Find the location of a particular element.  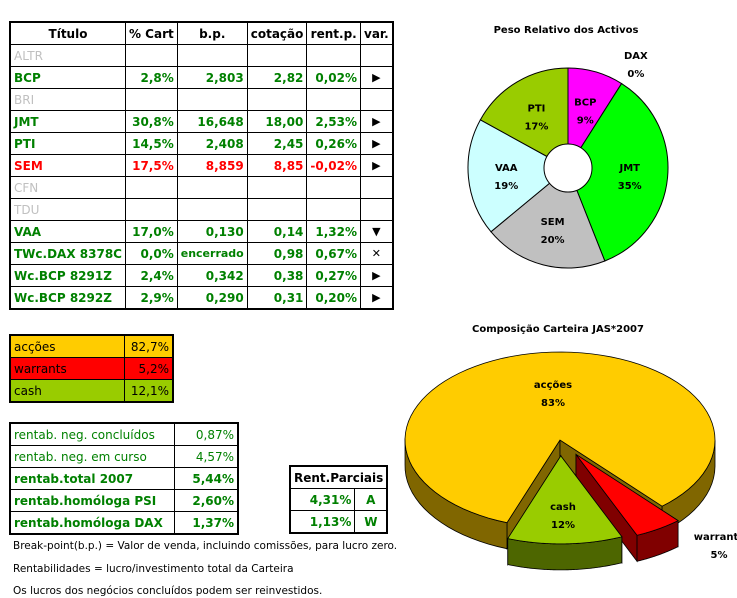

table-row: SEM 17,5% 8,859 8,85 -0,02% ▶ is located at coordinates (201, 165).